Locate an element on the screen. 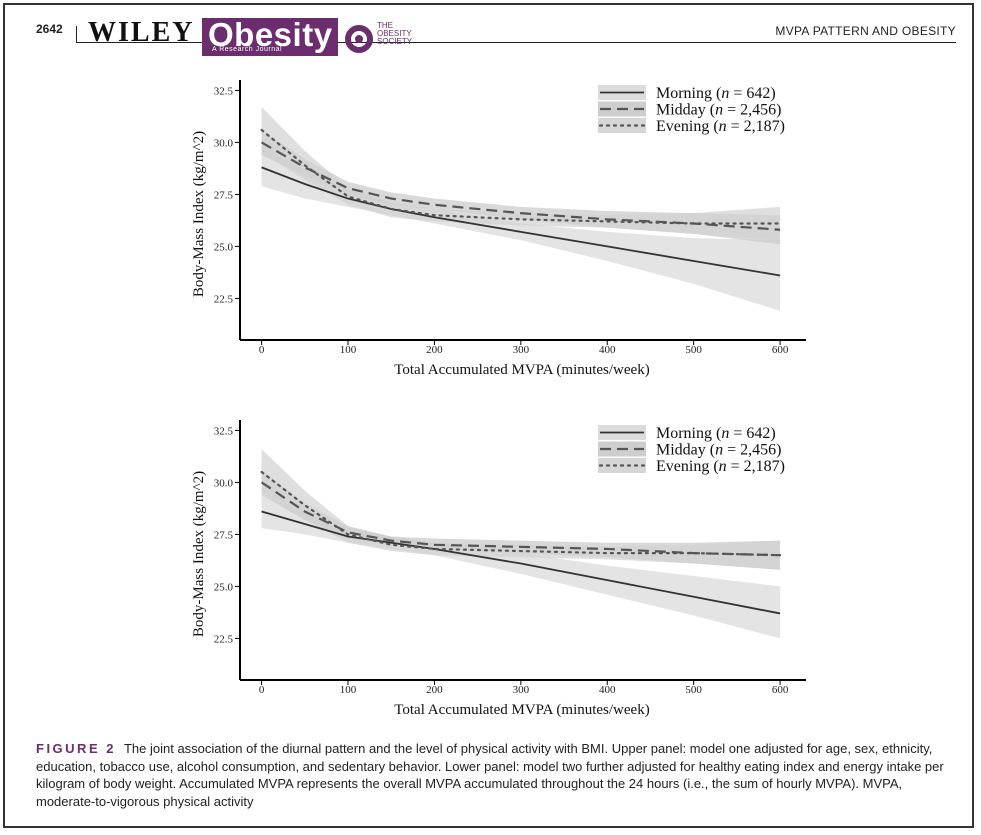 This screenshot has width=981, height=835. figure-label: FIGURE 2 is located at coordinates (76, 748).